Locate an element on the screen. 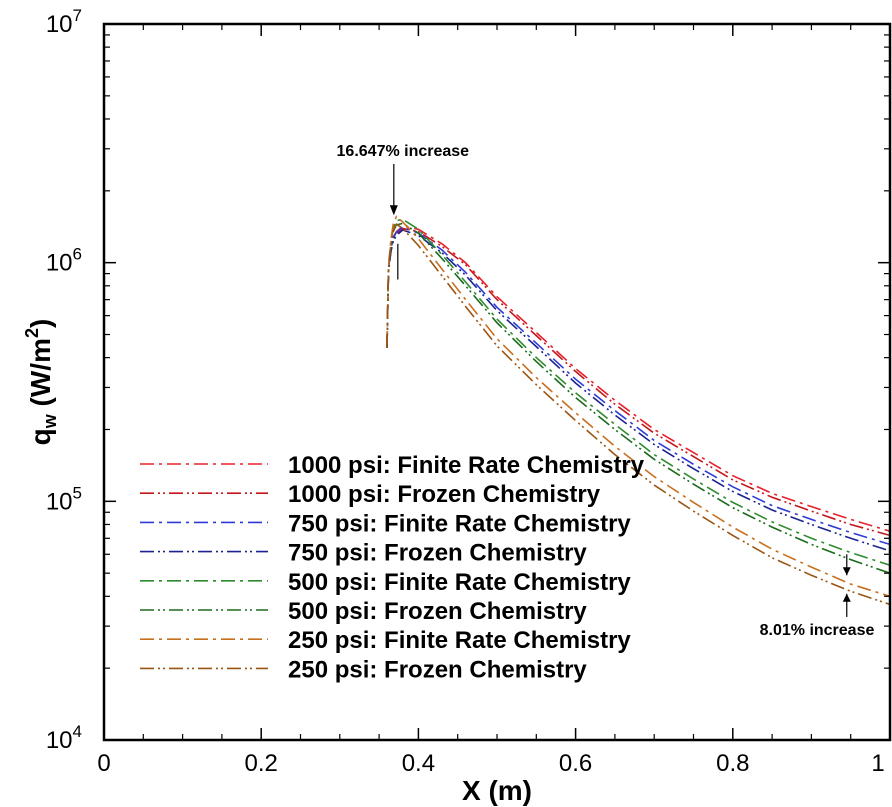 This screenshot has width=892, height=807. x-tick-labels: 0 0.2 0.4 0.6 0.8 1 is located at coordinates (490, 763).